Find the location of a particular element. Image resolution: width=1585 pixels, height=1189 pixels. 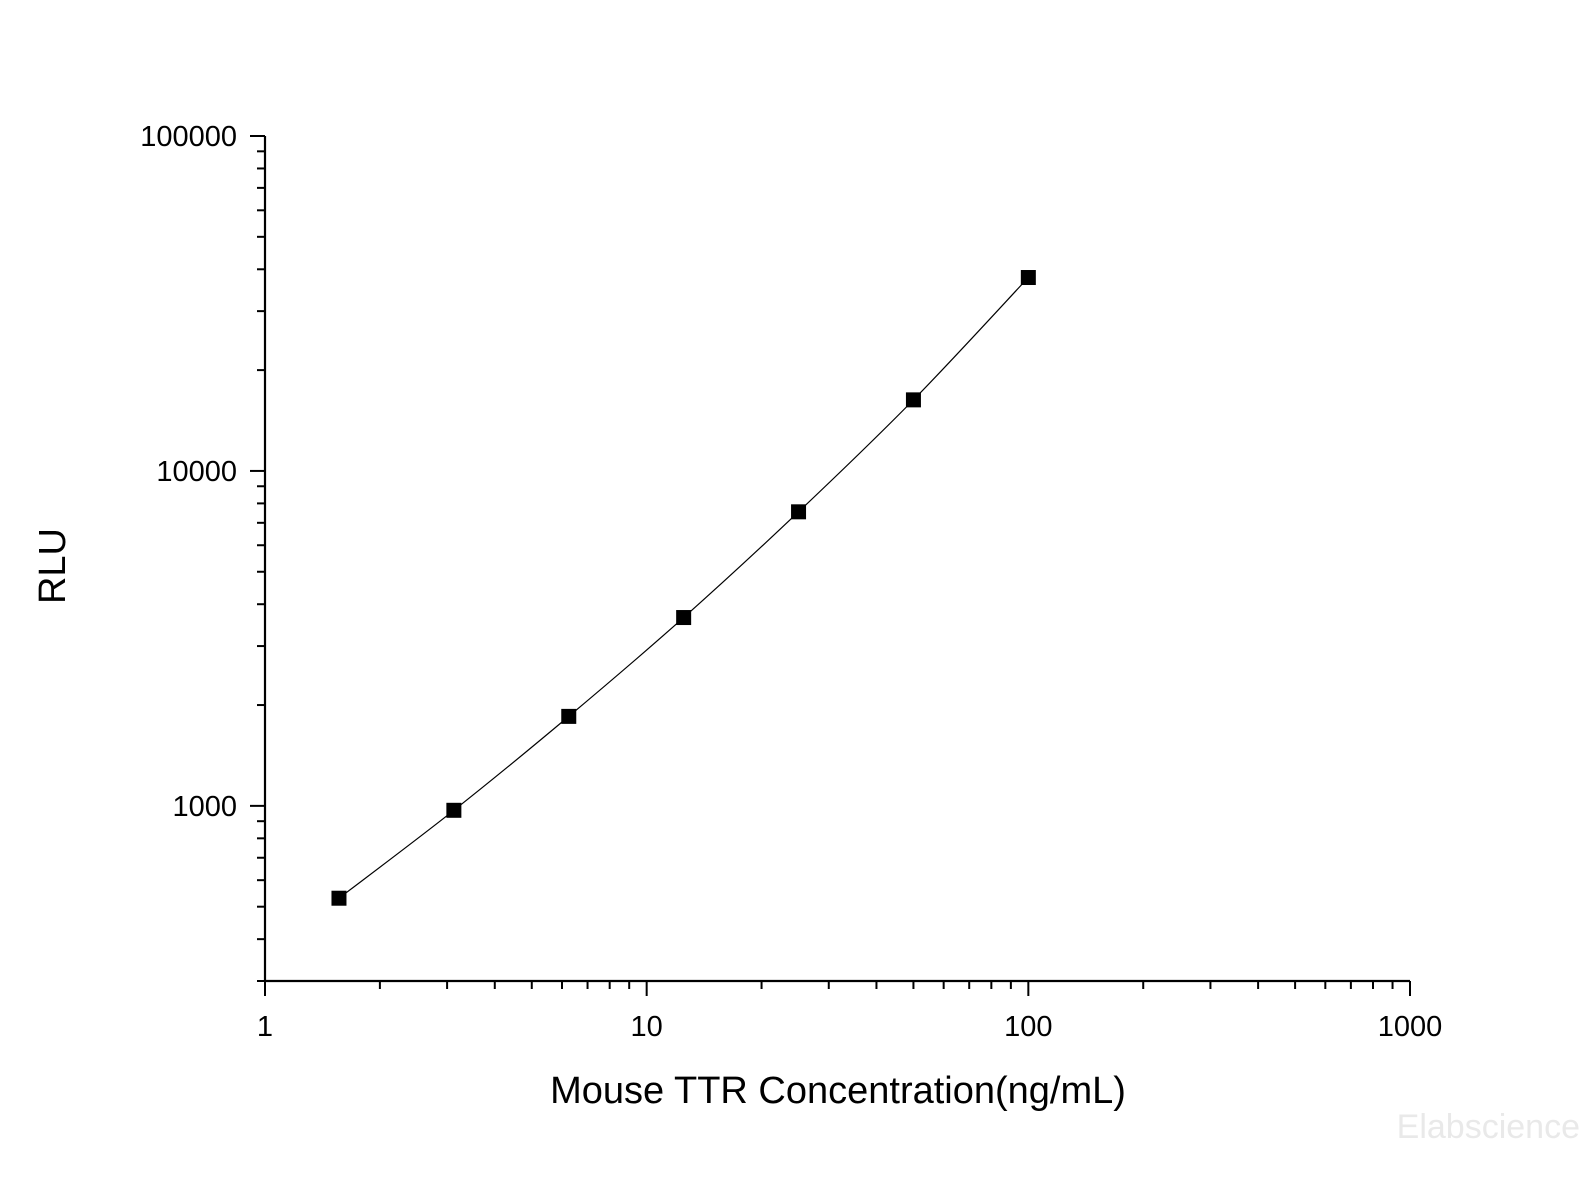

x-tick-label: 1 is located at coordinates (265, 1027).